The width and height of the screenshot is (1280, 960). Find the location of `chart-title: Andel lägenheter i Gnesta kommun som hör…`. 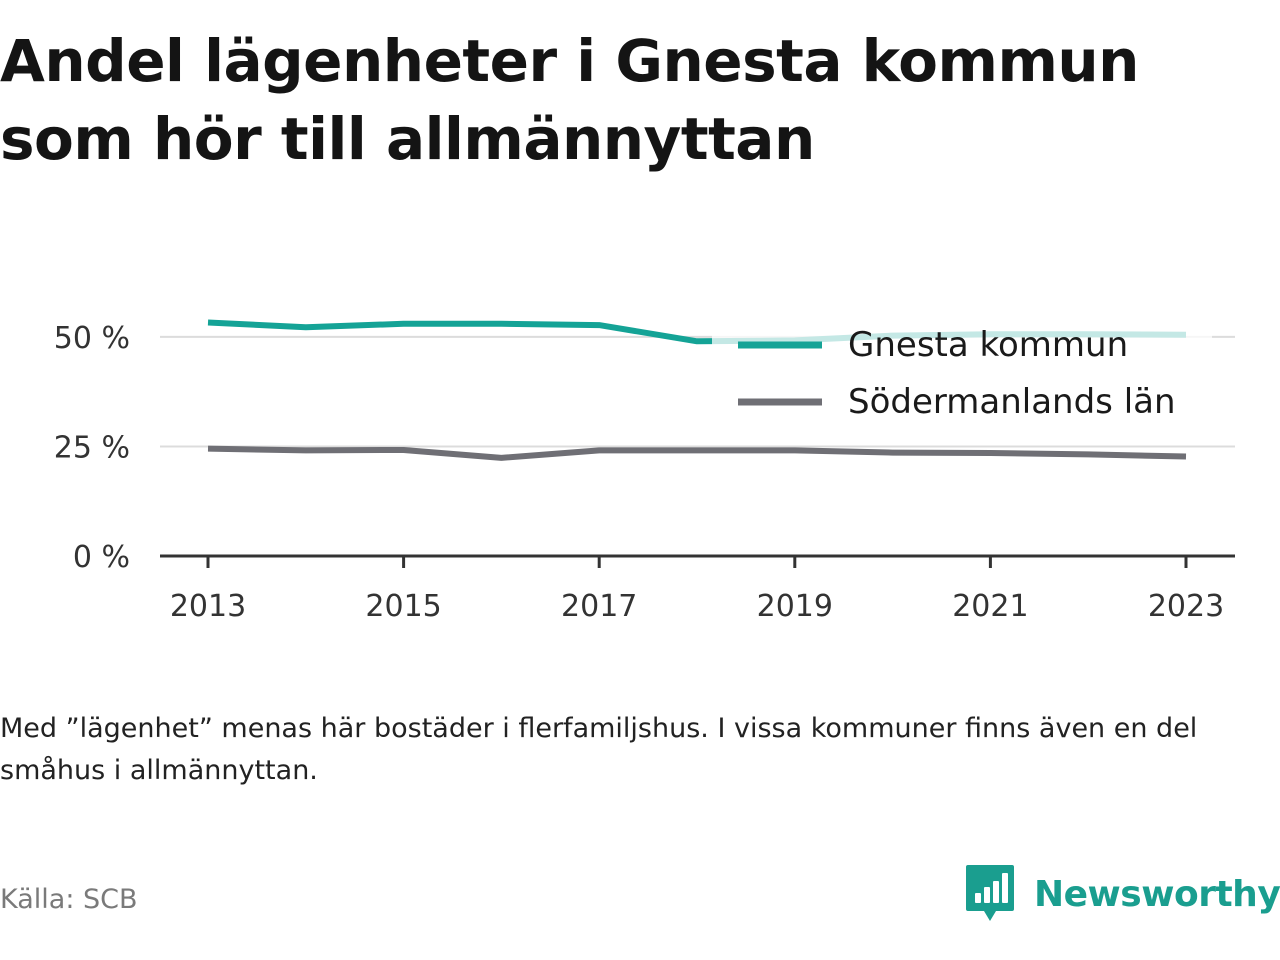

chart-title: Andel lägenheter i Gnesta kommun som hör… is located at coordinates (569, 100).